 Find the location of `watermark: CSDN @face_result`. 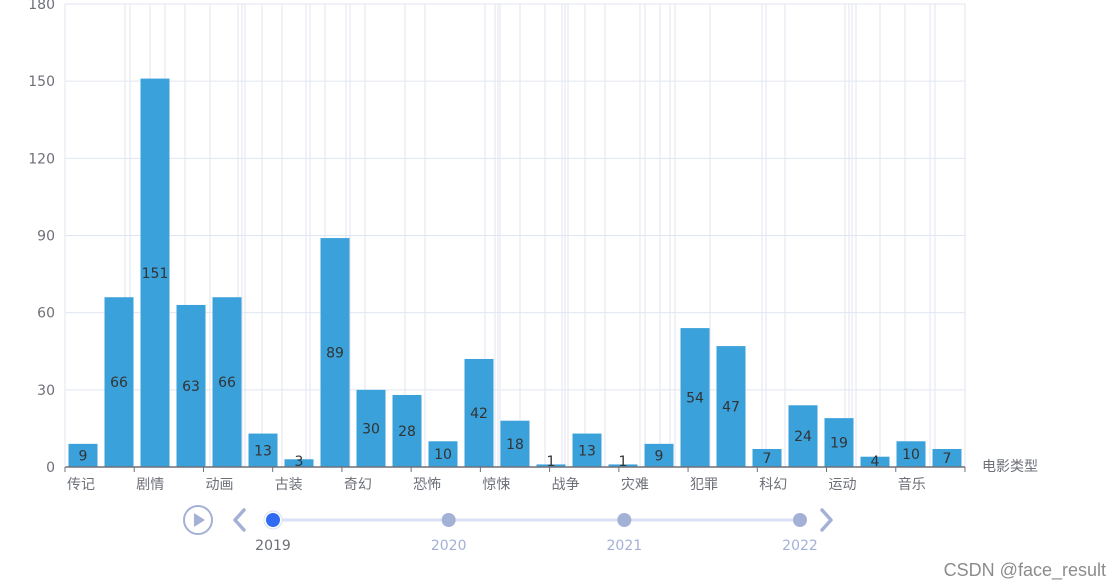

watermark: CSDN @face_result is located at coordinates (1024, 570).